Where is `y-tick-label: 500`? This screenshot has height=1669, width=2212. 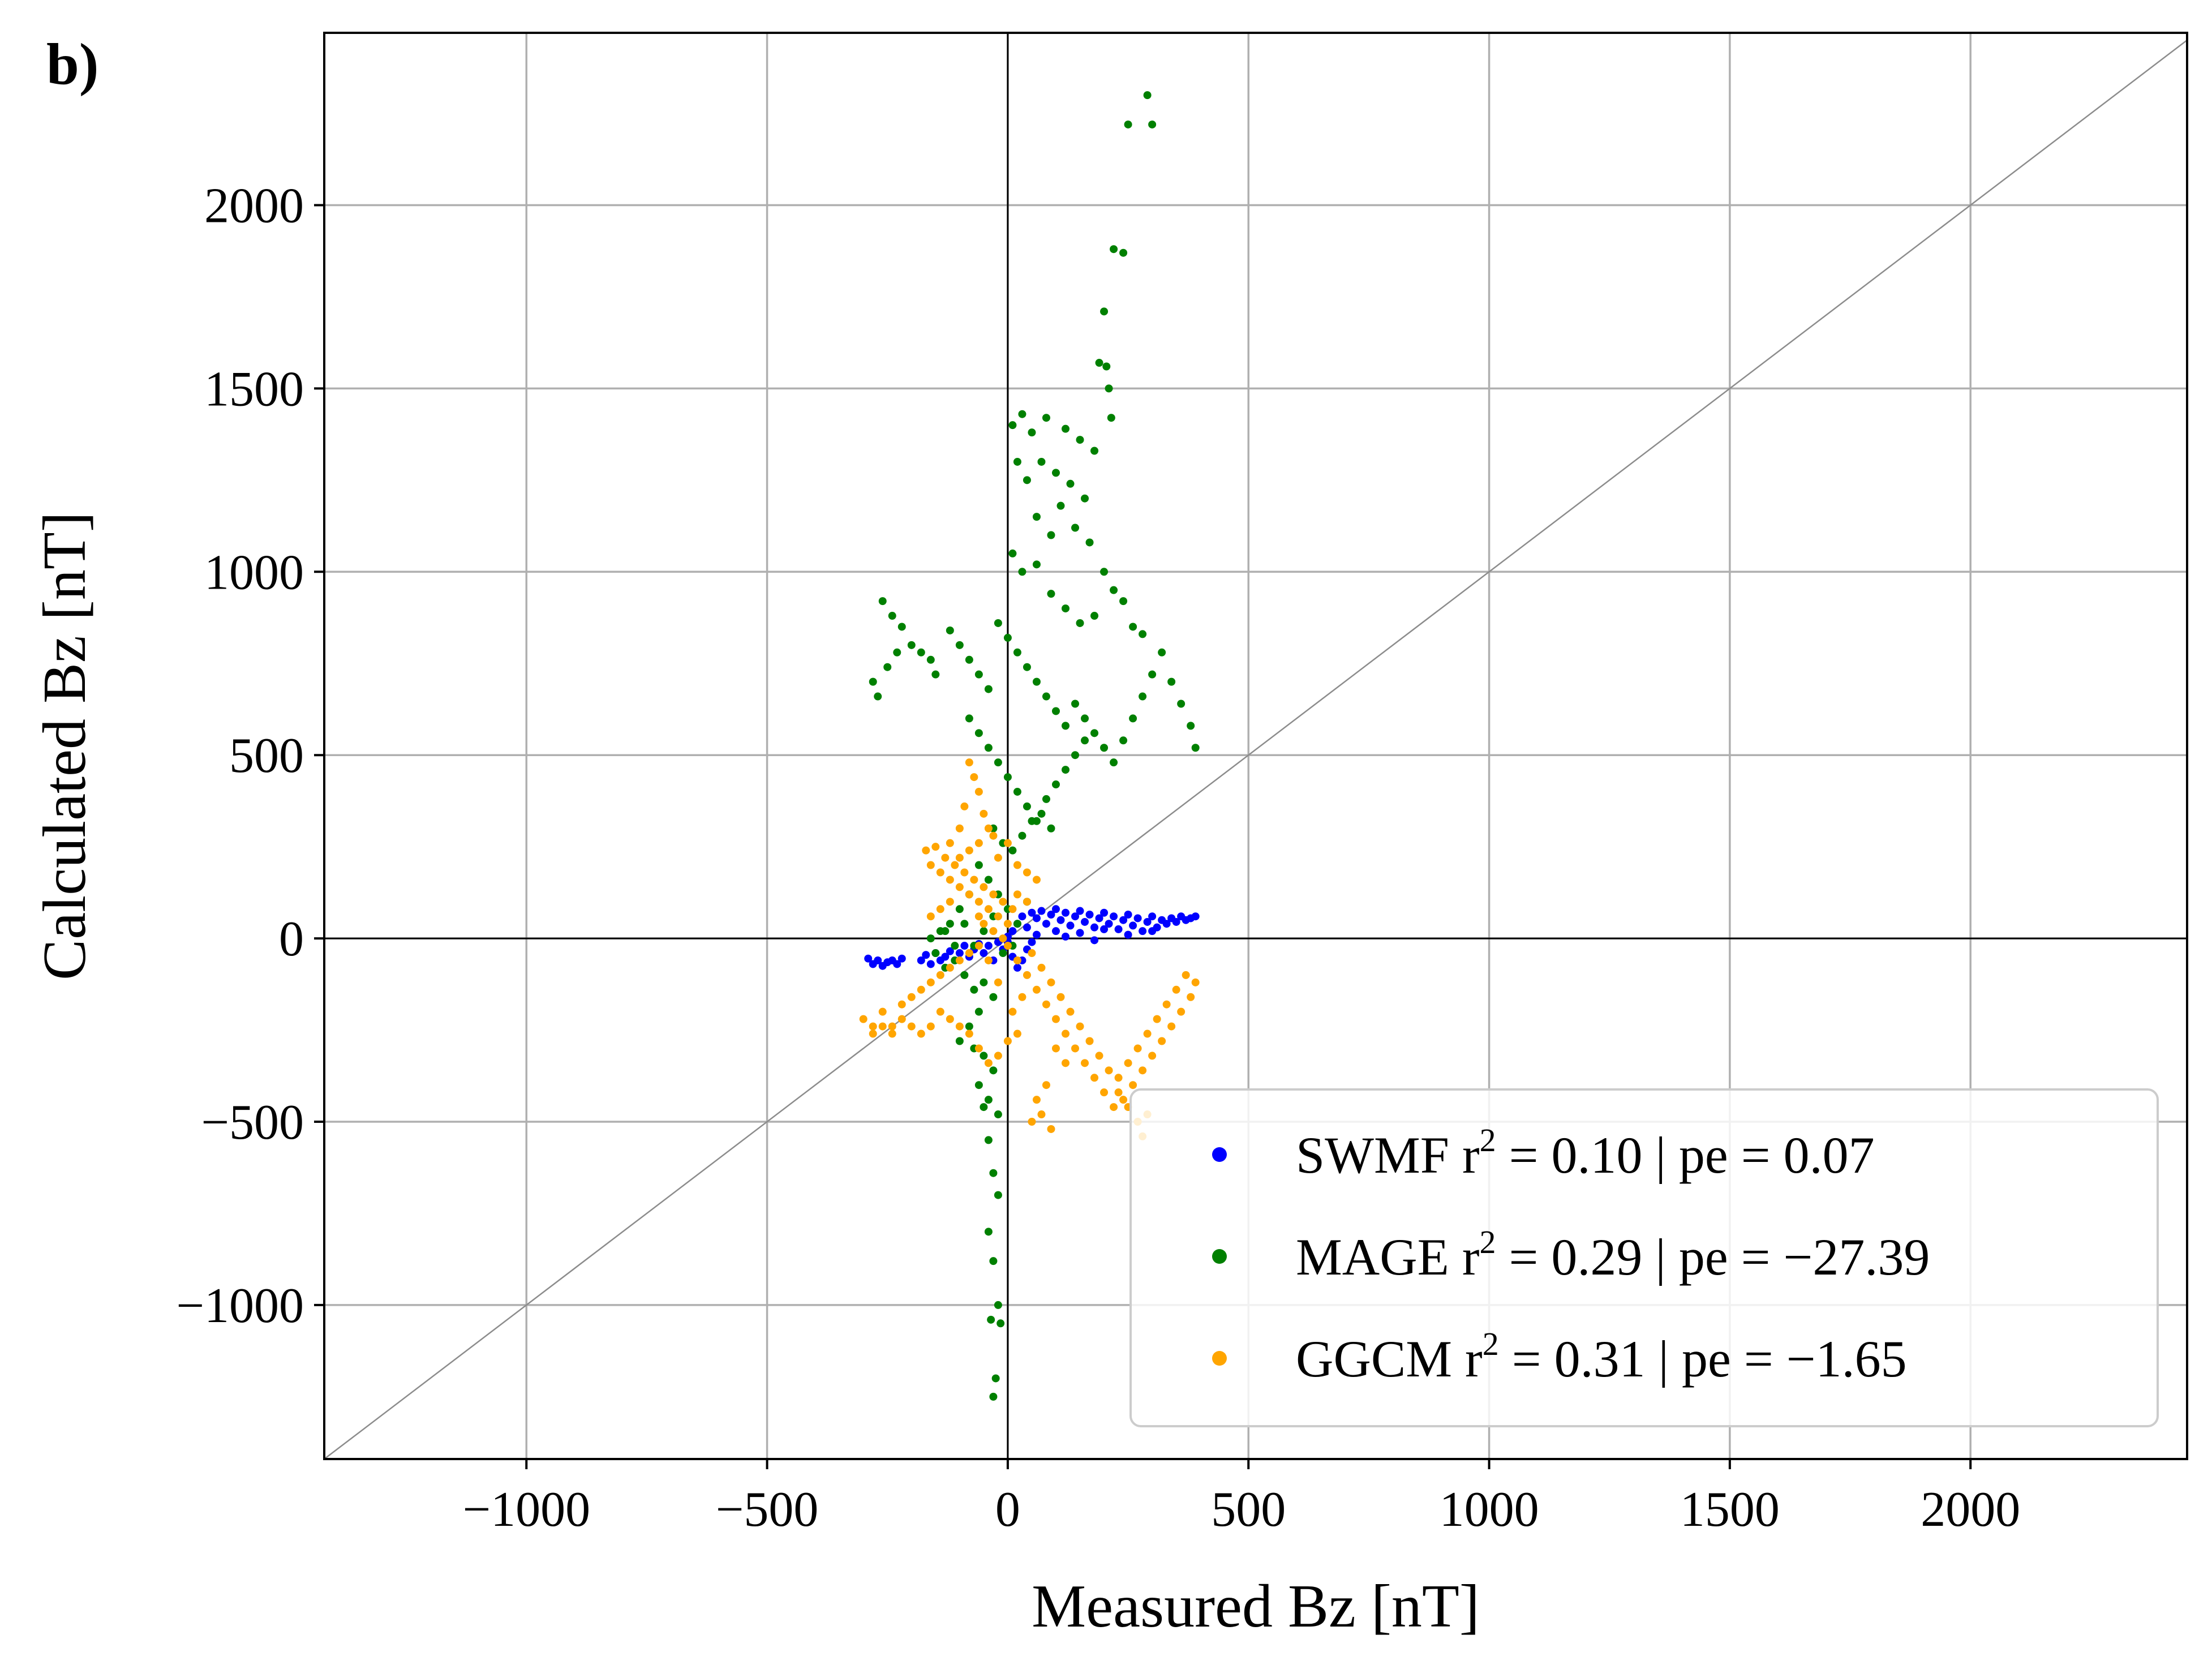
y-tick-label: 500 is located at coordinates (266, 755).